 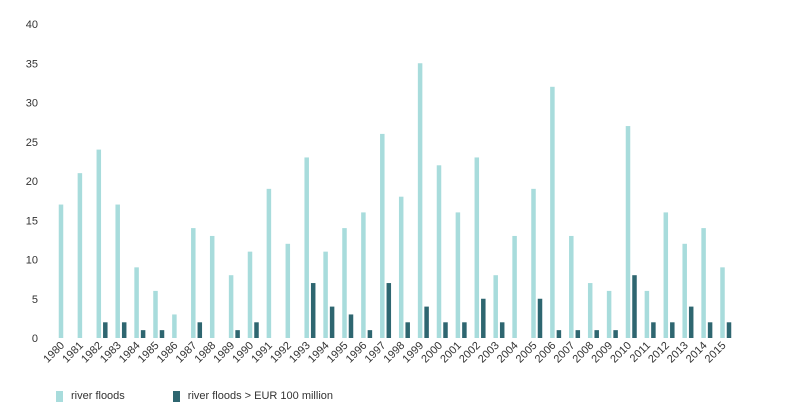 What do you see at coordinates (176, 396) in the screenshot?
I see `legend-swatch-river-floods-eur` at bounding box center [176, 396].